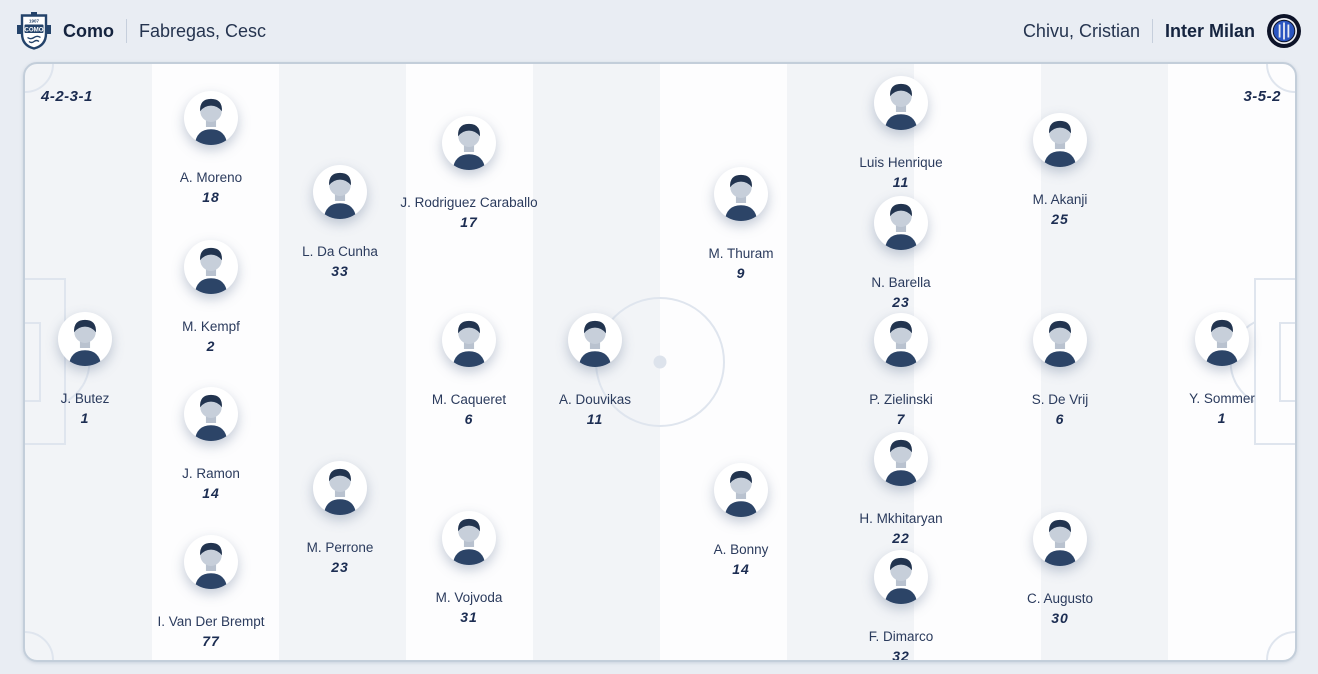 The image size is (1318, 674). Describe the element at coordinates (340, 271) in the screenshot. I see `player-number: 33` at that location.